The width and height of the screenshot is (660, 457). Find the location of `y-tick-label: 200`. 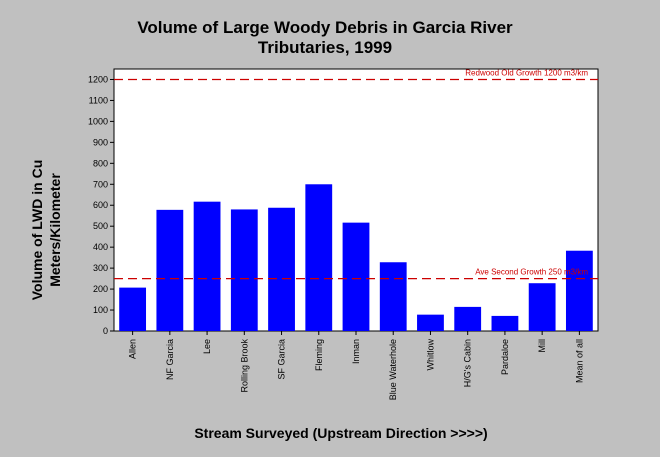

y-tick-label: 200 is located at coordinates (100, 289).